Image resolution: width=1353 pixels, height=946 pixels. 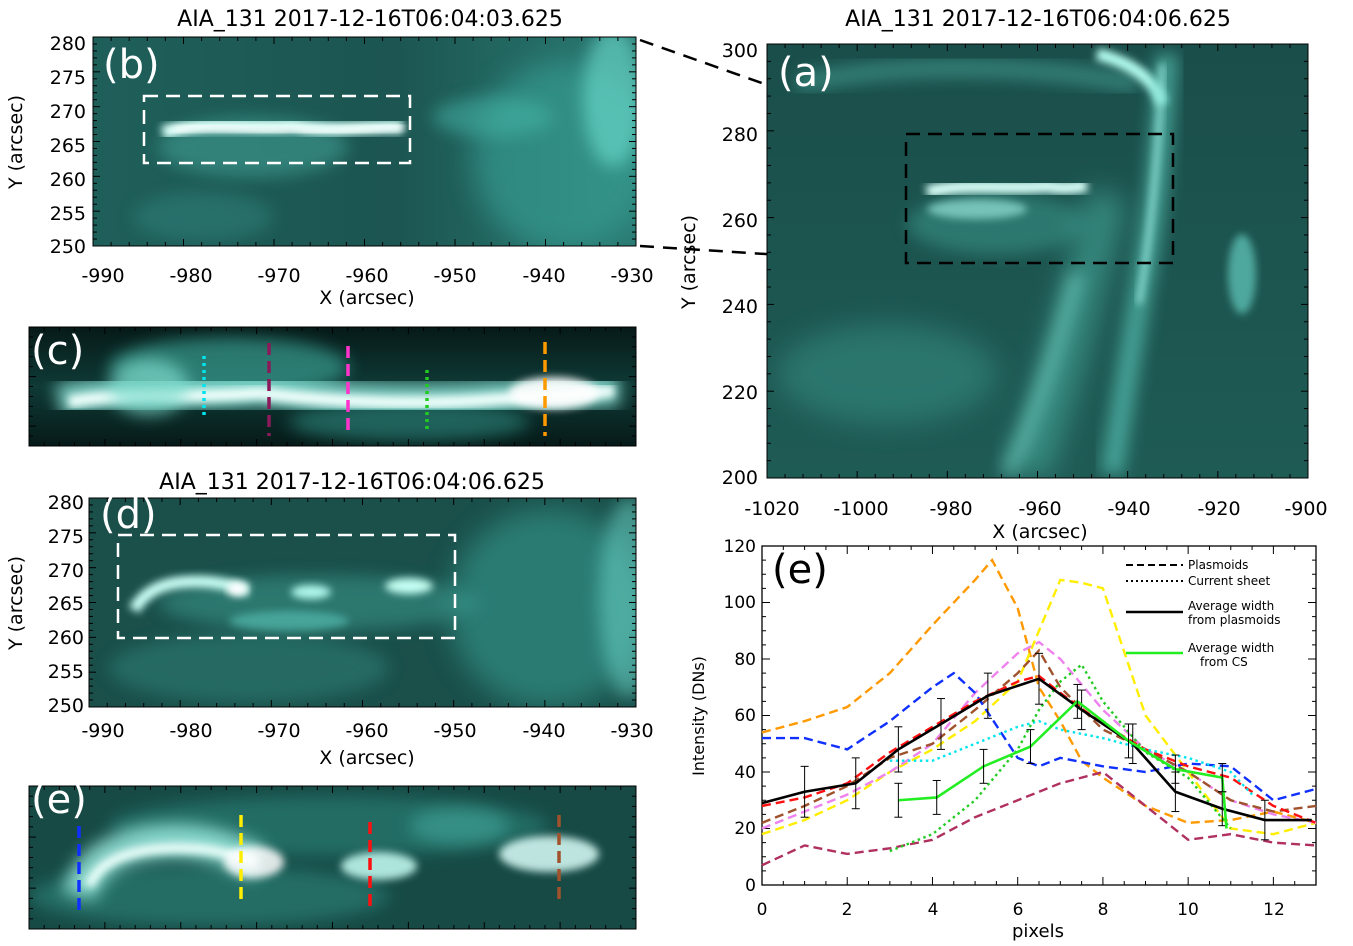 I want to click on chart-y-tick: 80, so click(x=745, y=660).